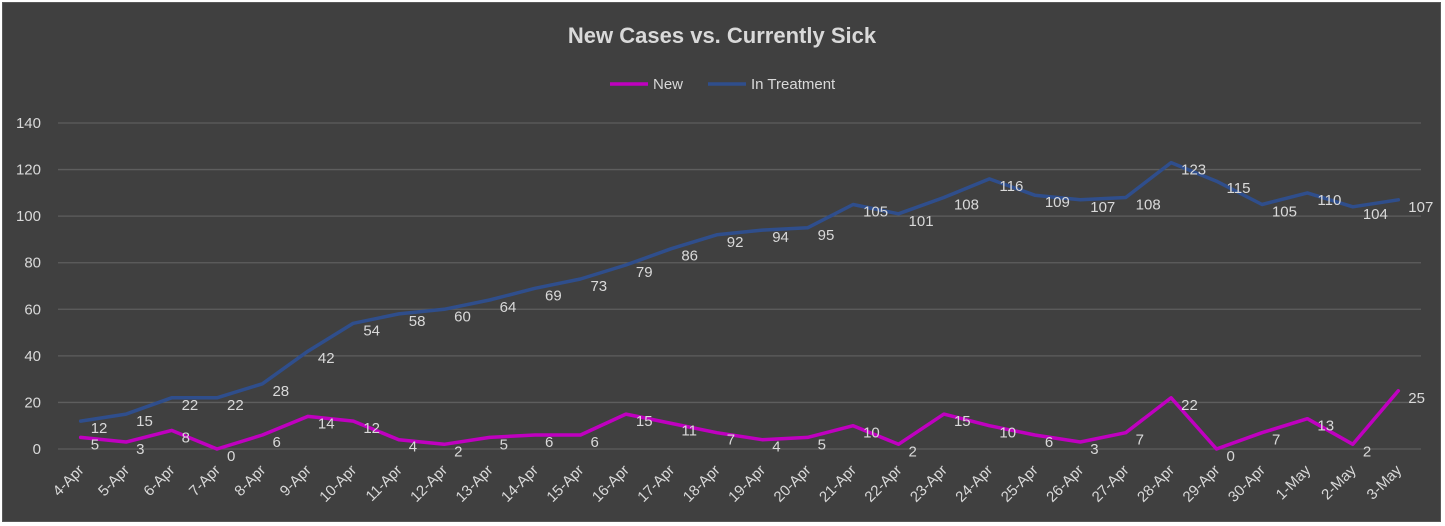 The width and height of the screenshot is (1445, 526). I want to click on x-tick-label: 22-Apr, so click(883, 484).